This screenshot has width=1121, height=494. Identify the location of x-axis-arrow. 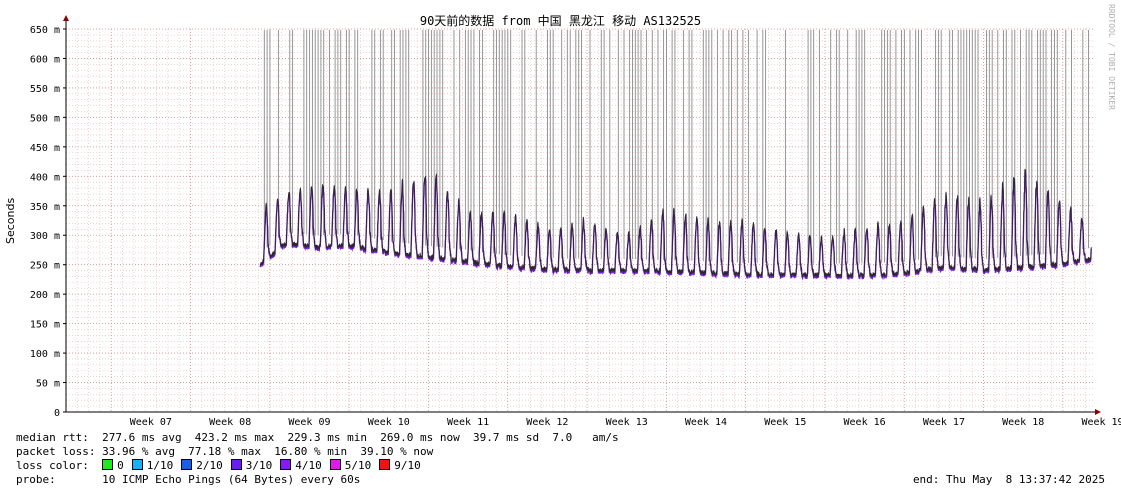
(1098, 412).